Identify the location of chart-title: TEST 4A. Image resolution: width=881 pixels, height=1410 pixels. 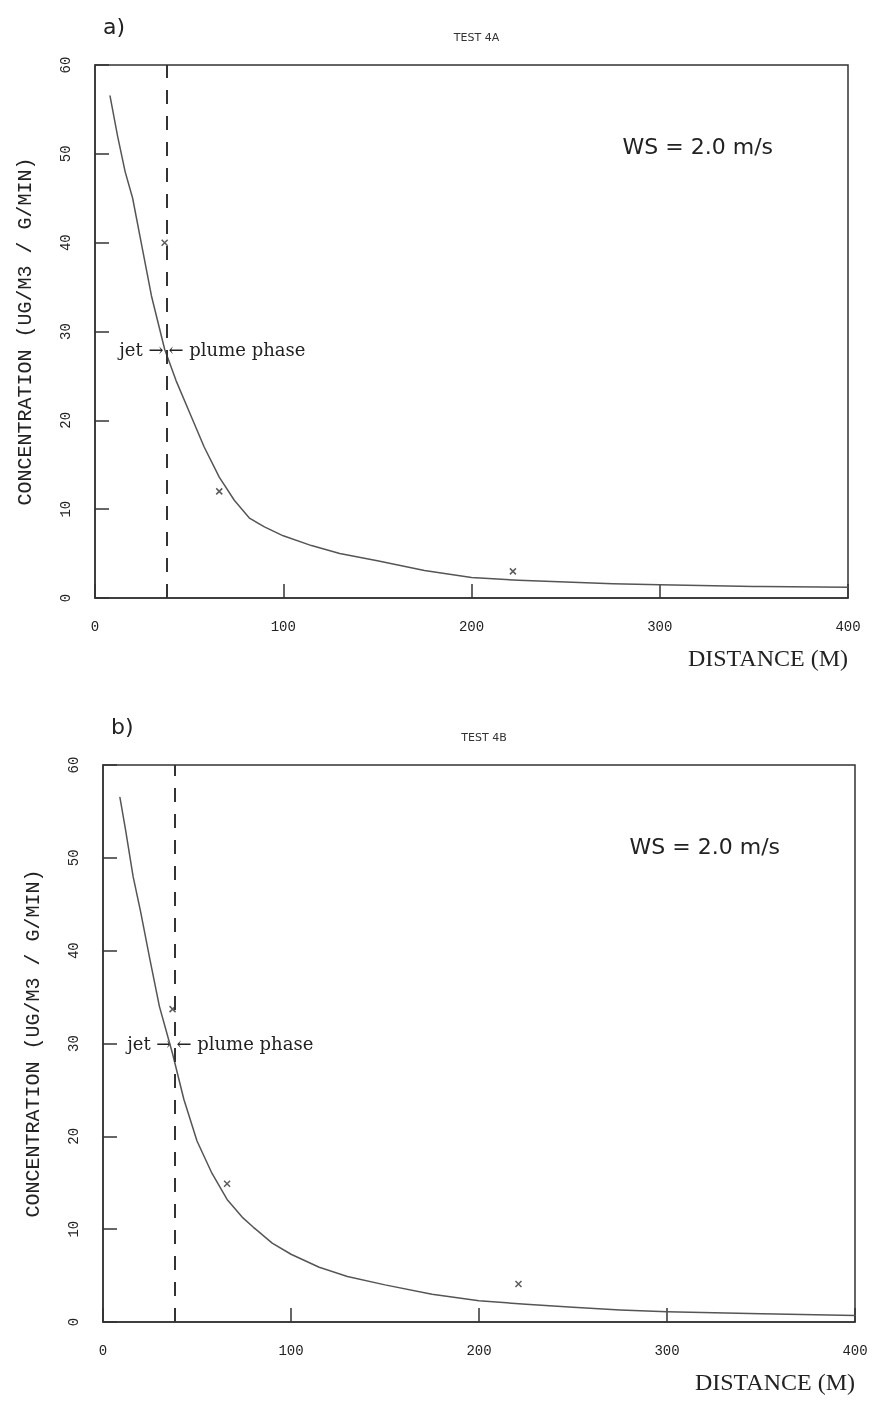
(476, 37).